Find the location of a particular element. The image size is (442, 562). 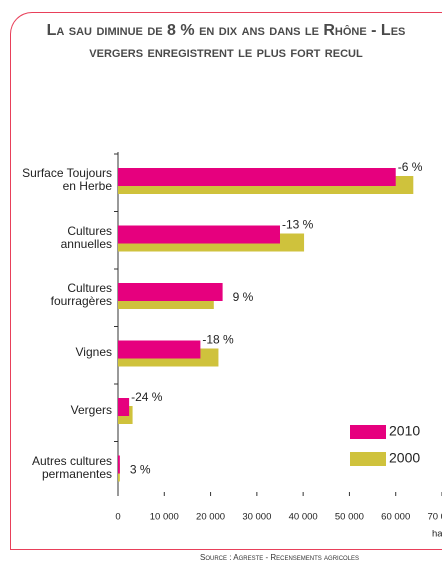

x-tick-label: 0 is located at coordinates (117, 517).